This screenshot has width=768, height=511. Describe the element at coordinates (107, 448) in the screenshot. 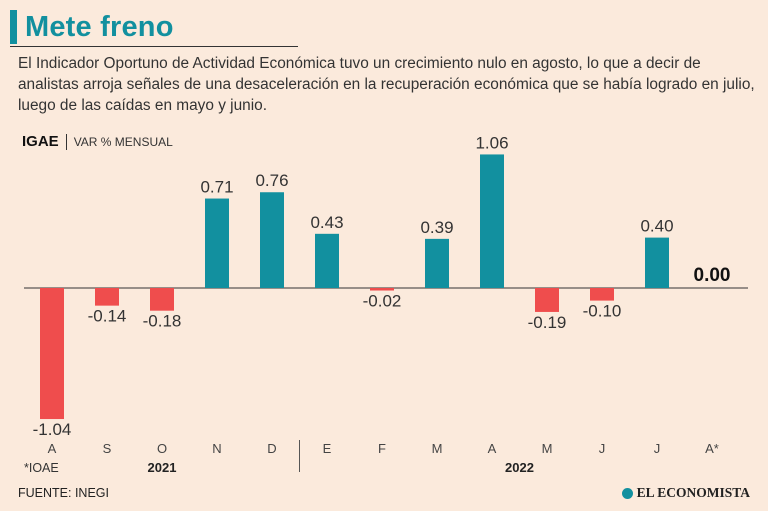

I see `x-tick-label-2: S` at that location.